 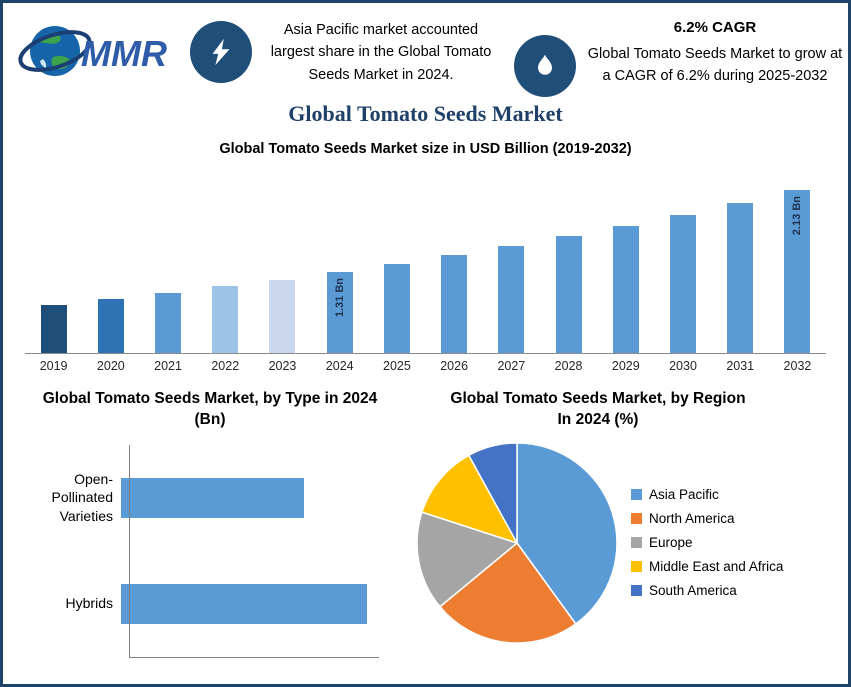 What do you see at coordinates (53, 366) in the screenshot?
I see `x-axis-label-2019: 2019` at bounding box center [53, 366].